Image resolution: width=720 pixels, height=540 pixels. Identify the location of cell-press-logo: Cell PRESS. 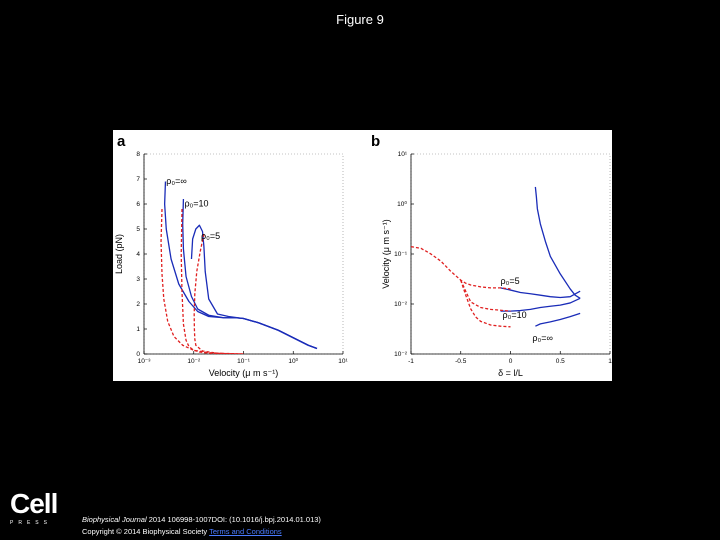
(36, 509).